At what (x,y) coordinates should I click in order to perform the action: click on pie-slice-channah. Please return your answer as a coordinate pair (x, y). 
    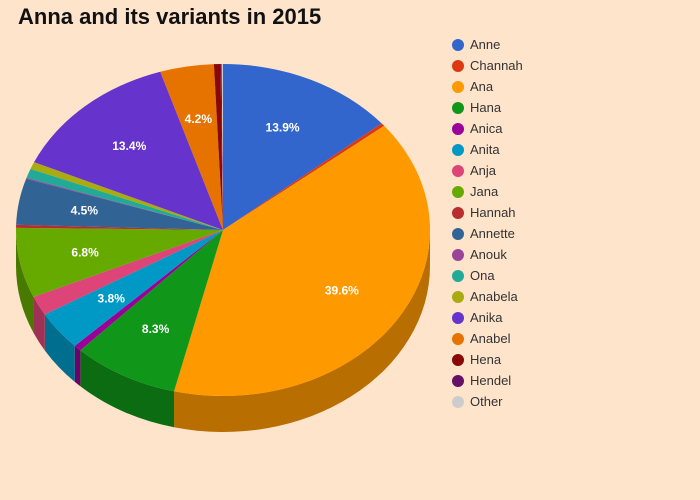
    Looking at the image, I should click on (304, 176).